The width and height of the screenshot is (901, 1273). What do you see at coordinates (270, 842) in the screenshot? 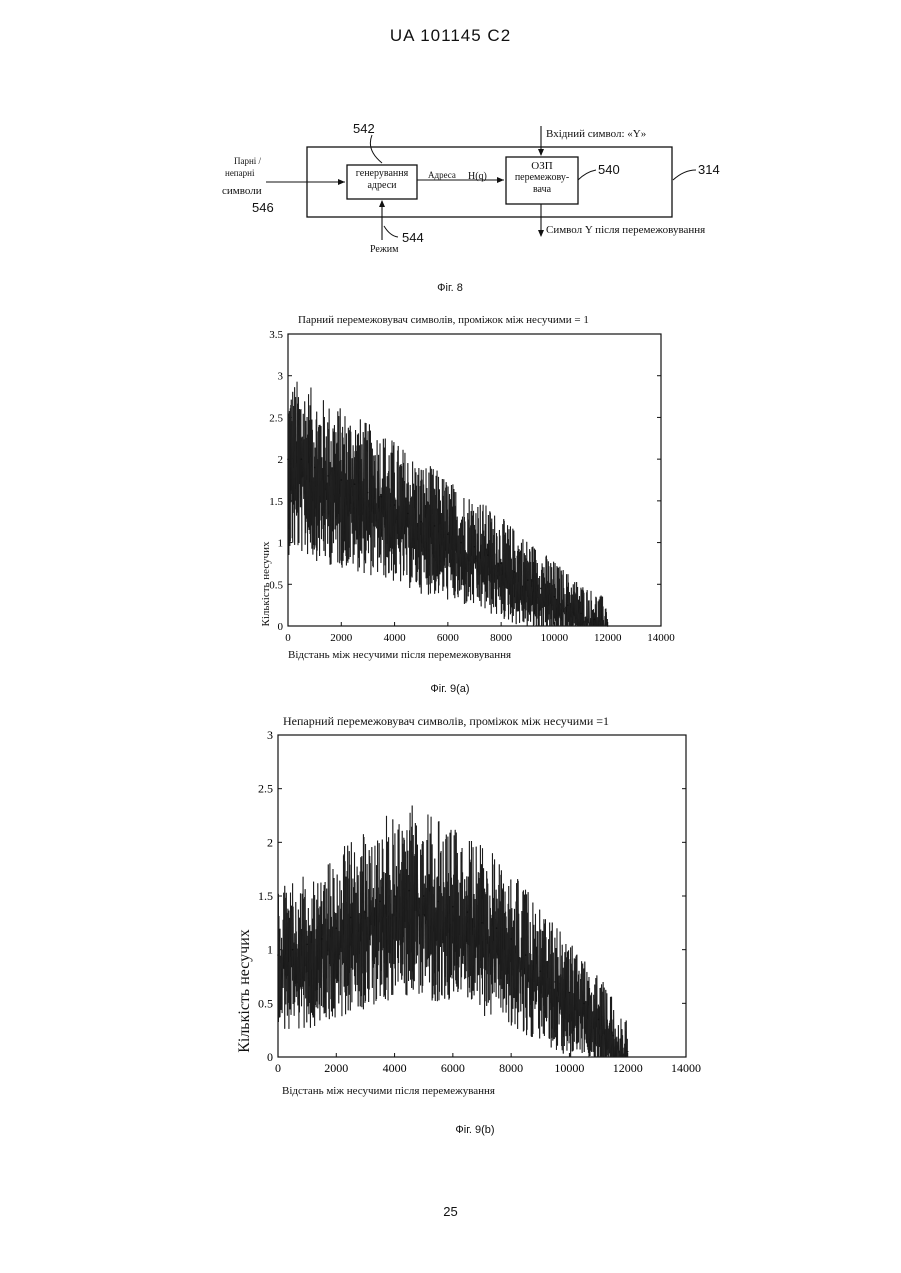
I see `y-tick-label: 2` at bounding box center [270, 842].